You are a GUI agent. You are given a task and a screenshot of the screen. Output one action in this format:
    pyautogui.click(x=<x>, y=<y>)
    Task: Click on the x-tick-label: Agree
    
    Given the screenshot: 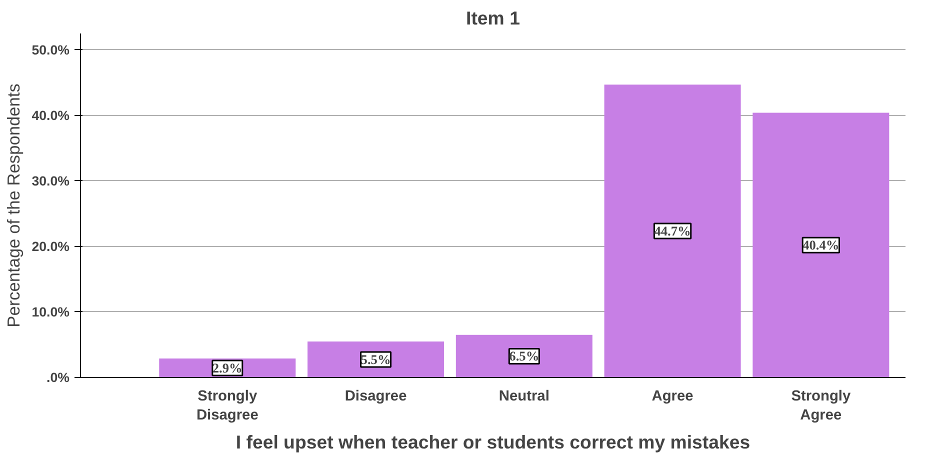 What is the action you would take?
    pyautogui.click(x=673, y=396)
    